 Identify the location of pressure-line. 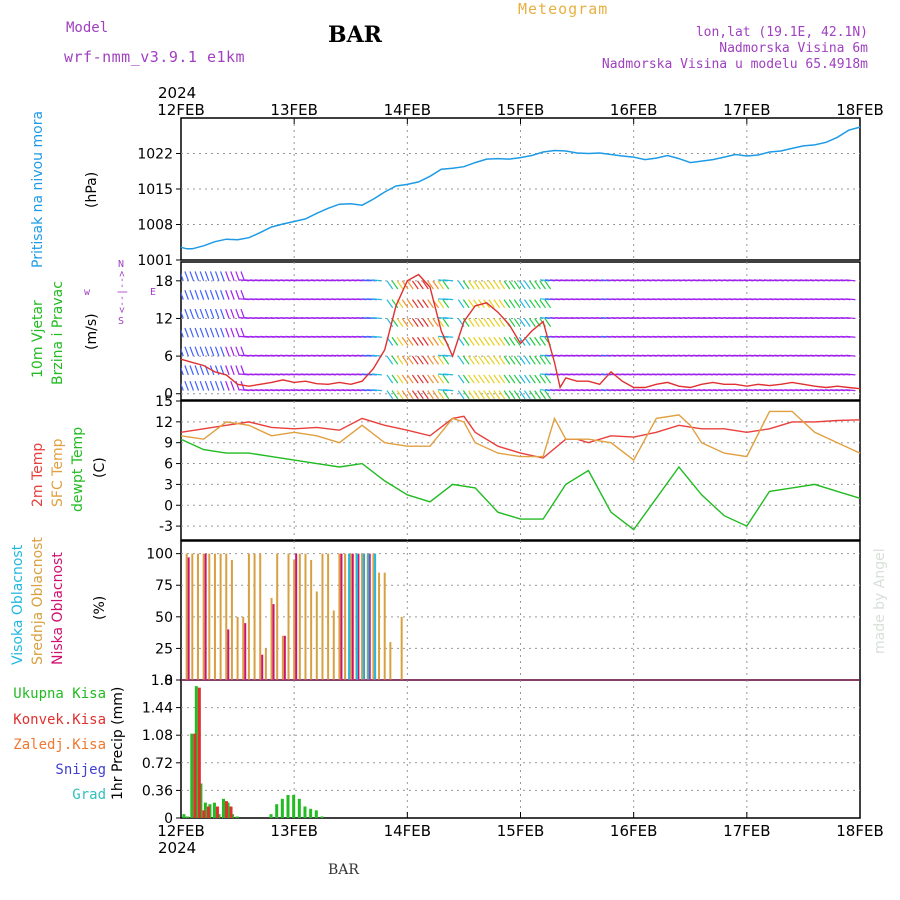
(520, 188).